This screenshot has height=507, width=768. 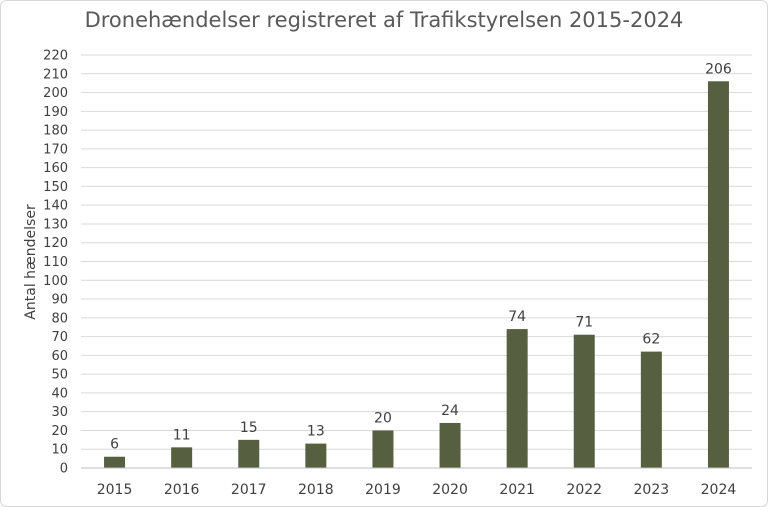 What do you see at coordinates (59, 337) in the screenshot?
I see `y-tick-label: 70` at bounding box center [59, 337].